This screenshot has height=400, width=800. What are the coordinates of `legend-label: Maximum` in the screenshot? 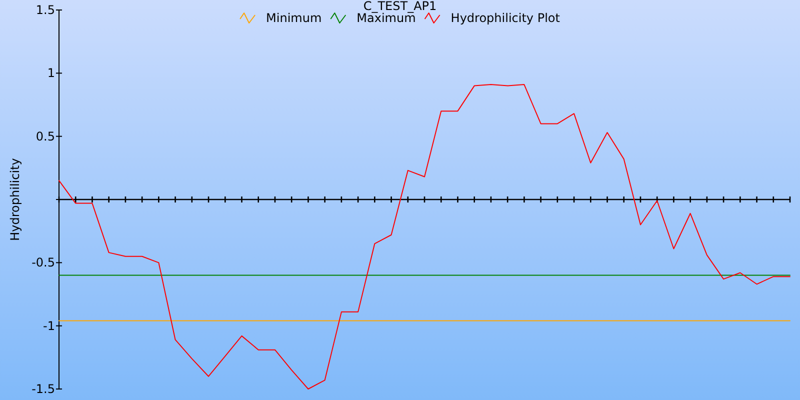 It's located at (386, 18).